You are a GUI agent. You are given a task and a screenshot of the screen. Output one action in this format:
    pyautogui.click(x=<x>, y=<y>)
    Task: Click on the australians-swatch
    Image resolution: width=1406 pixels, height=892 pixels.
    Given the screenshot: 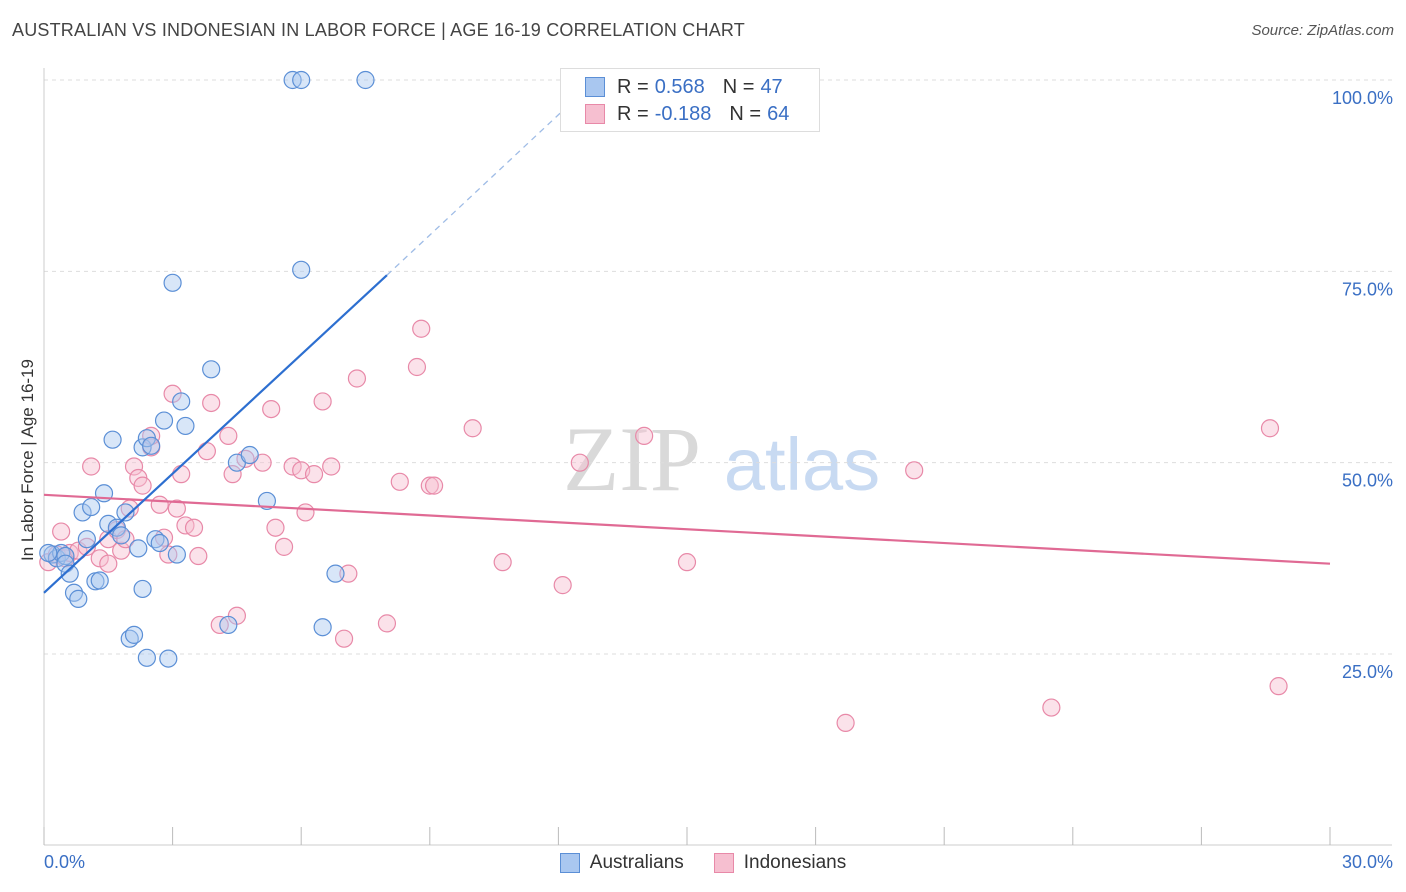 What is the action you would take?
    pyautogui.click(x=595, y=87)
    